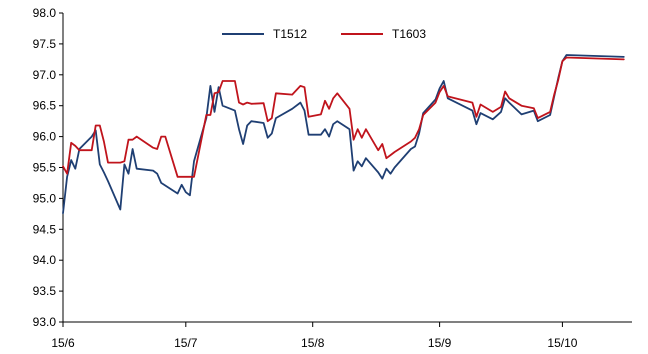  What do you see at coordinates (562, 343) in the screenshot?
I see `x-tick-label: 15/10` at bounding box center [562, 343].